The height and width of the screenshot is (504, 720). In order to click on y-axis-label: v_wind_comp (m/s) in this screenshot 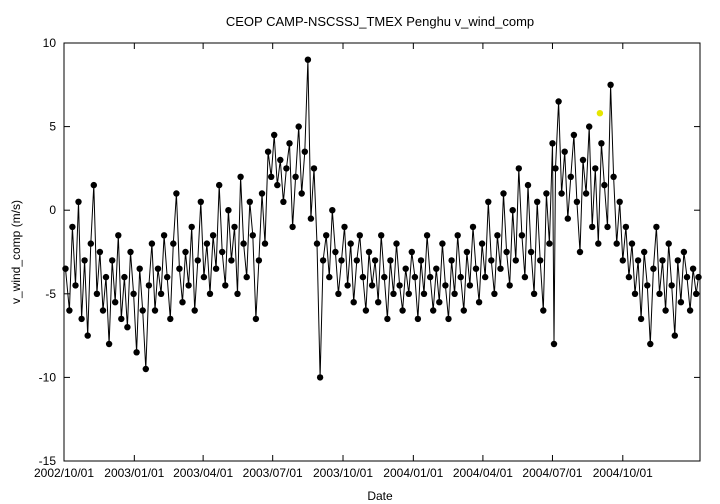, I will do `click(16, 252)`.